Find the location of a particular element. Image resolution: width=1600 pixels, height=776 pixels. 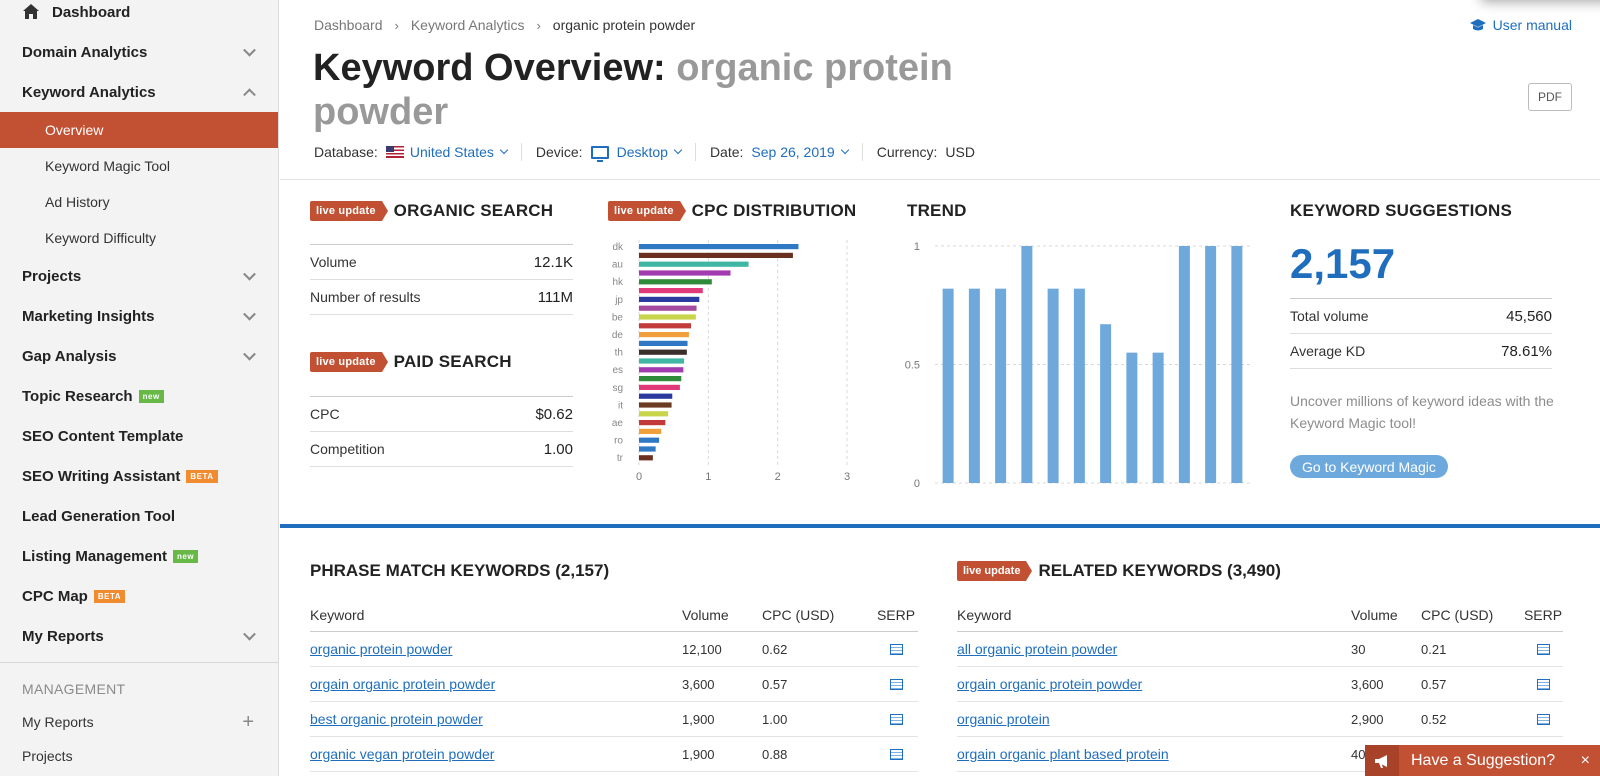

have-a-suggestion-widget: Have a Suggestion? × is located at coordinates (1482, 760).